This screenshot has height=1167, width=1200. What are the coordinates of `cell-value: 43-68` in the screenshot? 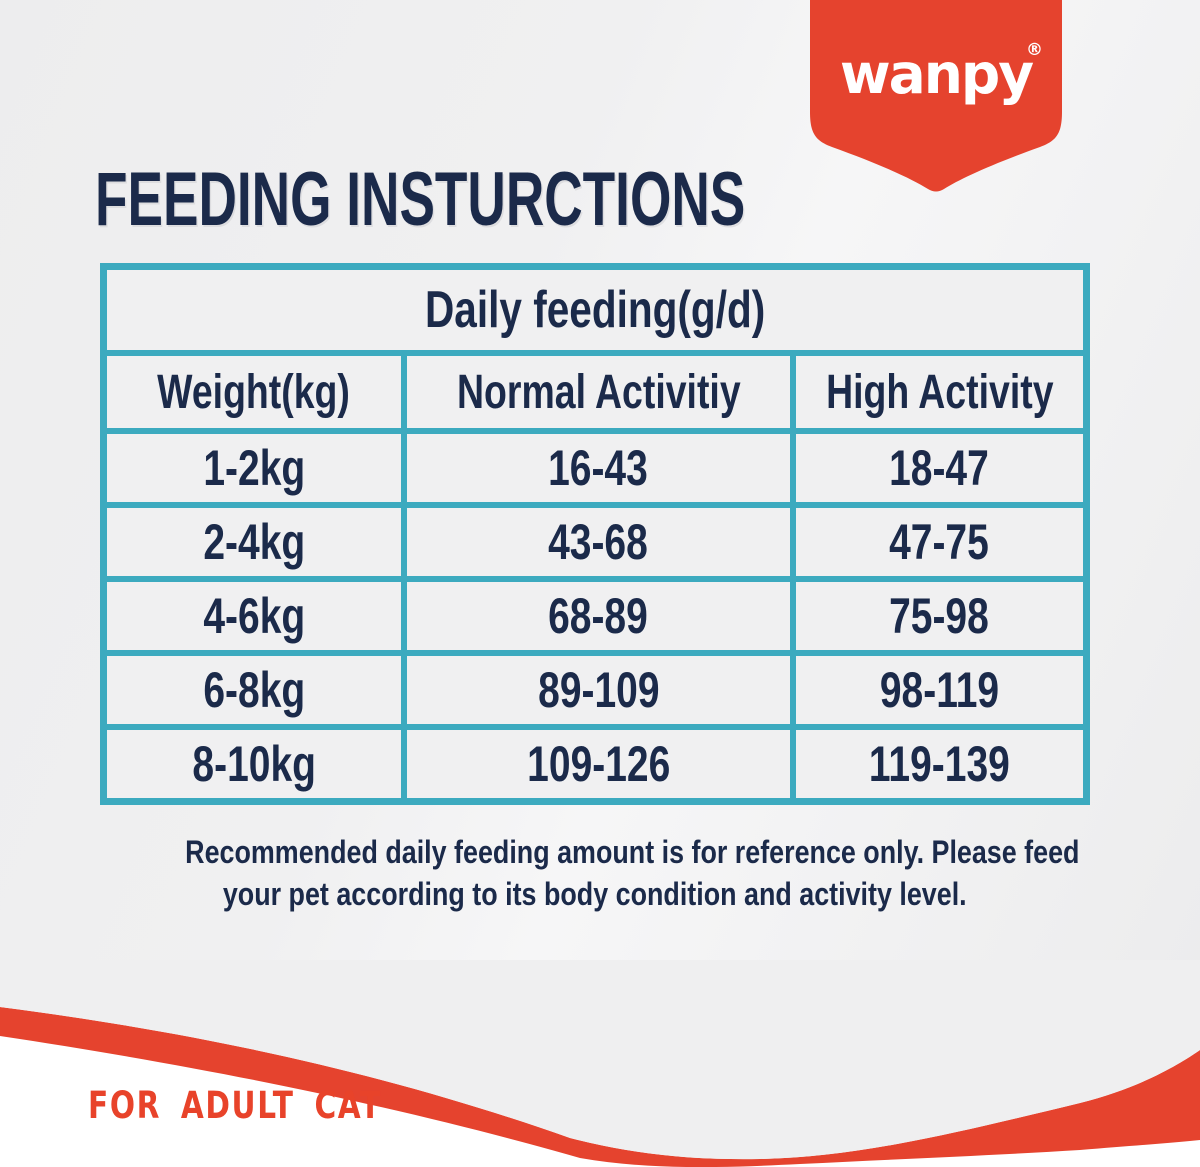 It's located at (598, 542).